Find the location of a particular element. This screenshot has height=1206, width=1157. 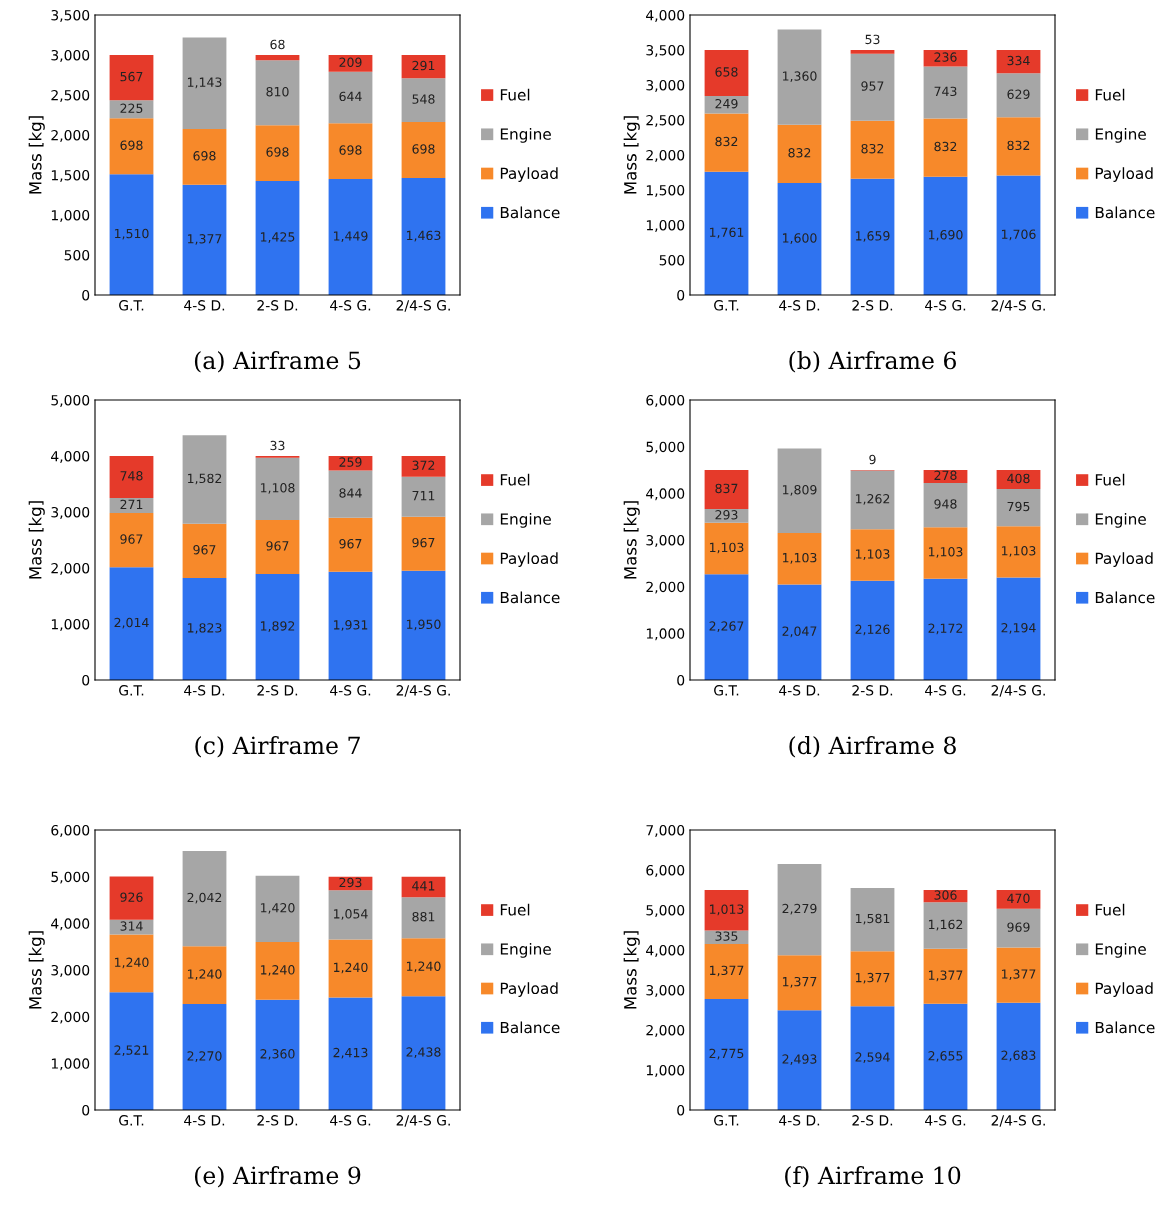

data-label: 1,761 is located at coordinates (726, 233).